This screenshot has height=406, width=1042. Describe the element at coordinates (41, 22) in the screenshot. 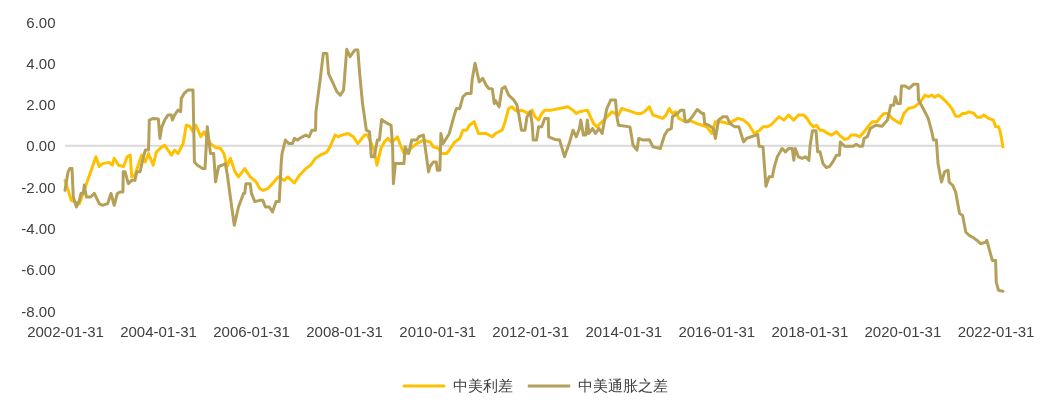

I see `y-tick-label: 6.00` at that location.